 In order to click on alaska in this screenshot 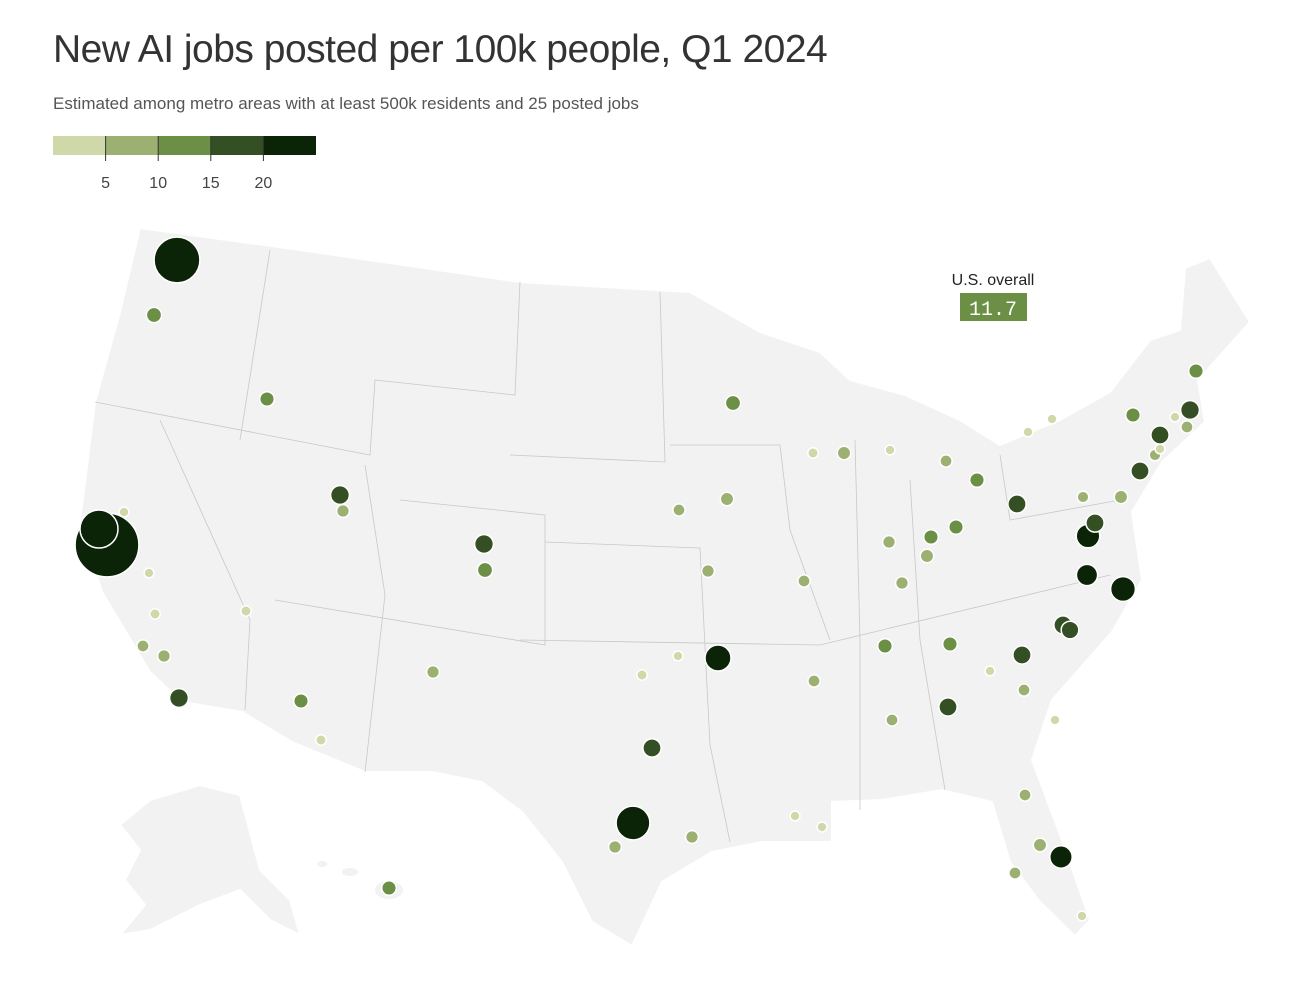, I will do `click(209, 860)`.